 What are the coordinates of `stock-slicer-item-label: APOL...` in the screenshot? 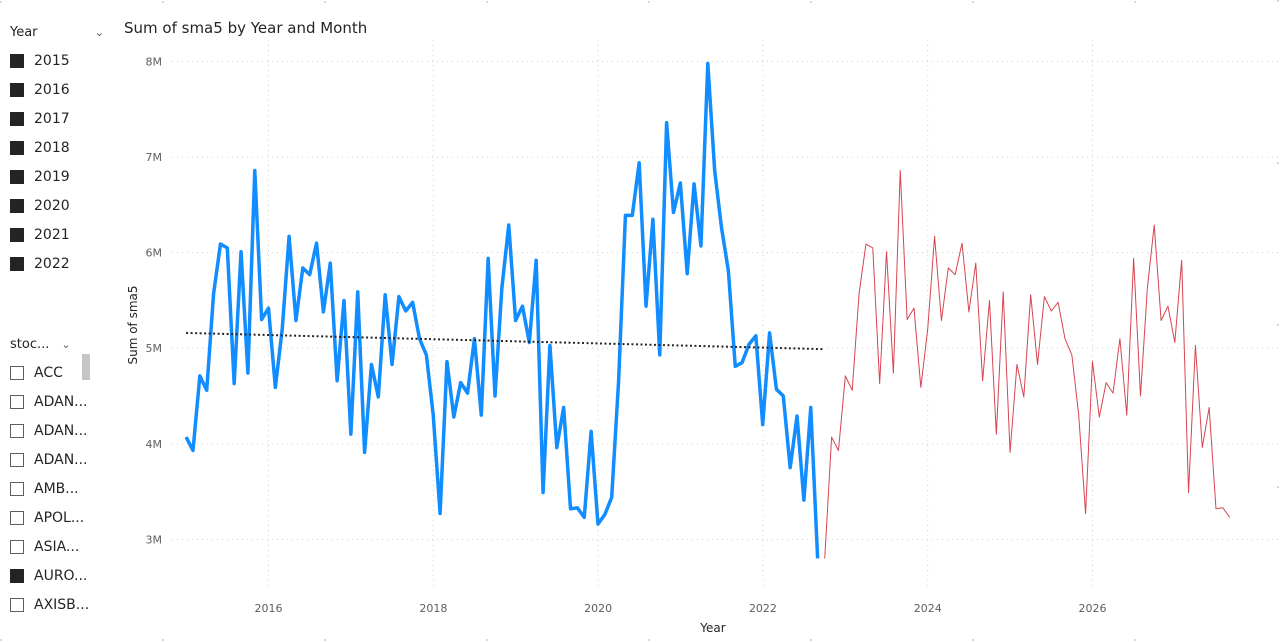 It's located at (59, 517).